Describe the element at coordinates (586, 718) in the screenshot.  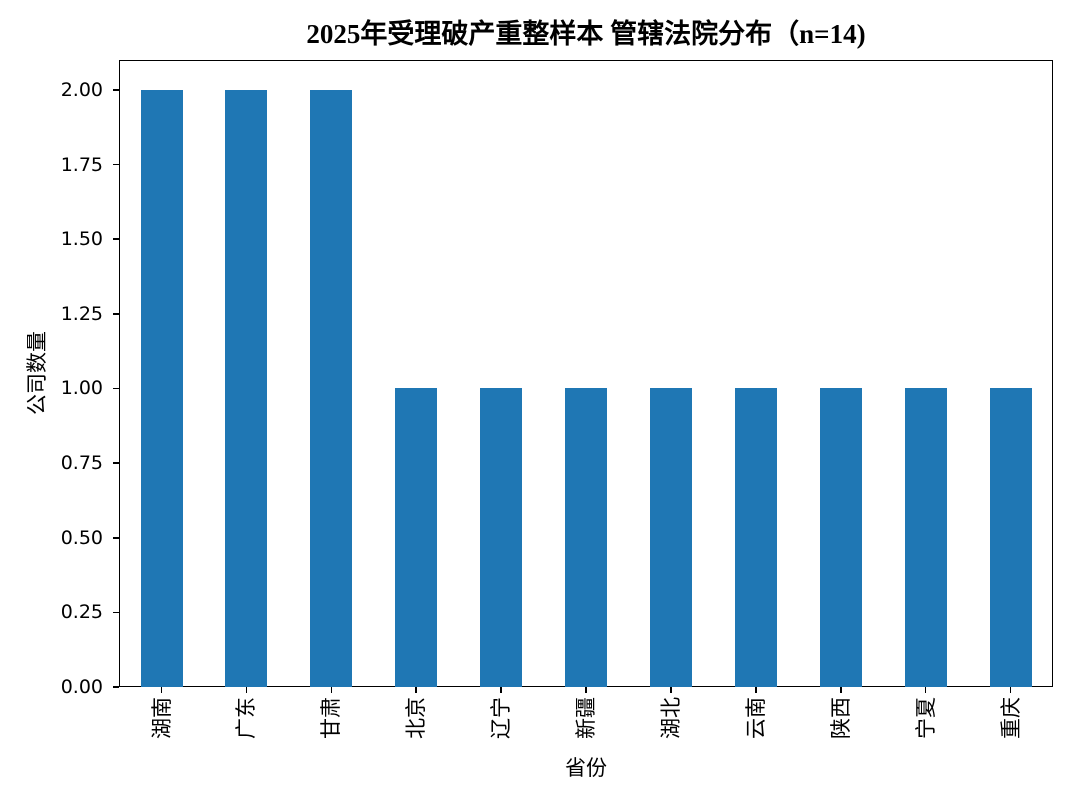
I see `x-tick-label: 新疆` at that location.